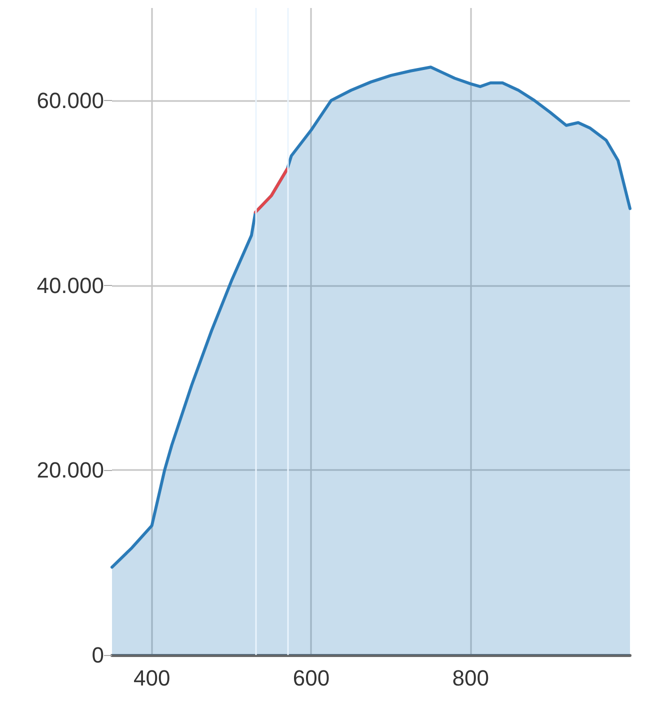 The height and width of the screenshot is (714, 654). What do you see at coordinates (70, 285) in the screenshot?
I see `y-tick-label: 40.000` at bounding box center [70, 285].